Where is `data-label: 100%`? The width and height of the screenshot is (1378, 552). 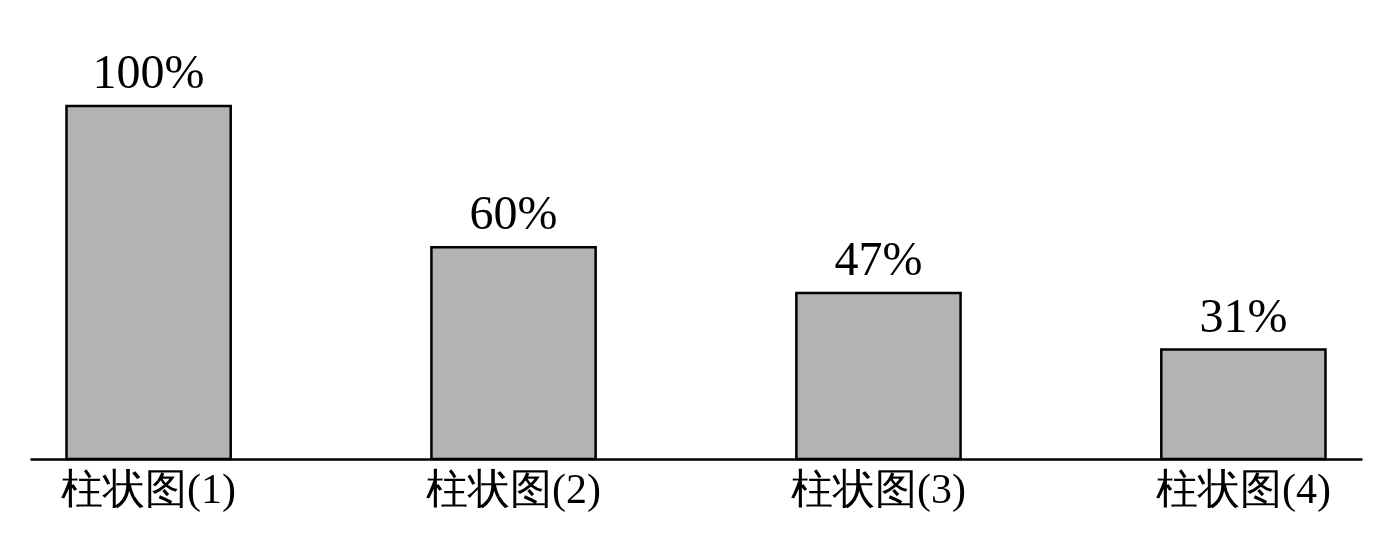
data-label: 100% is located at coordinates (148, 71).